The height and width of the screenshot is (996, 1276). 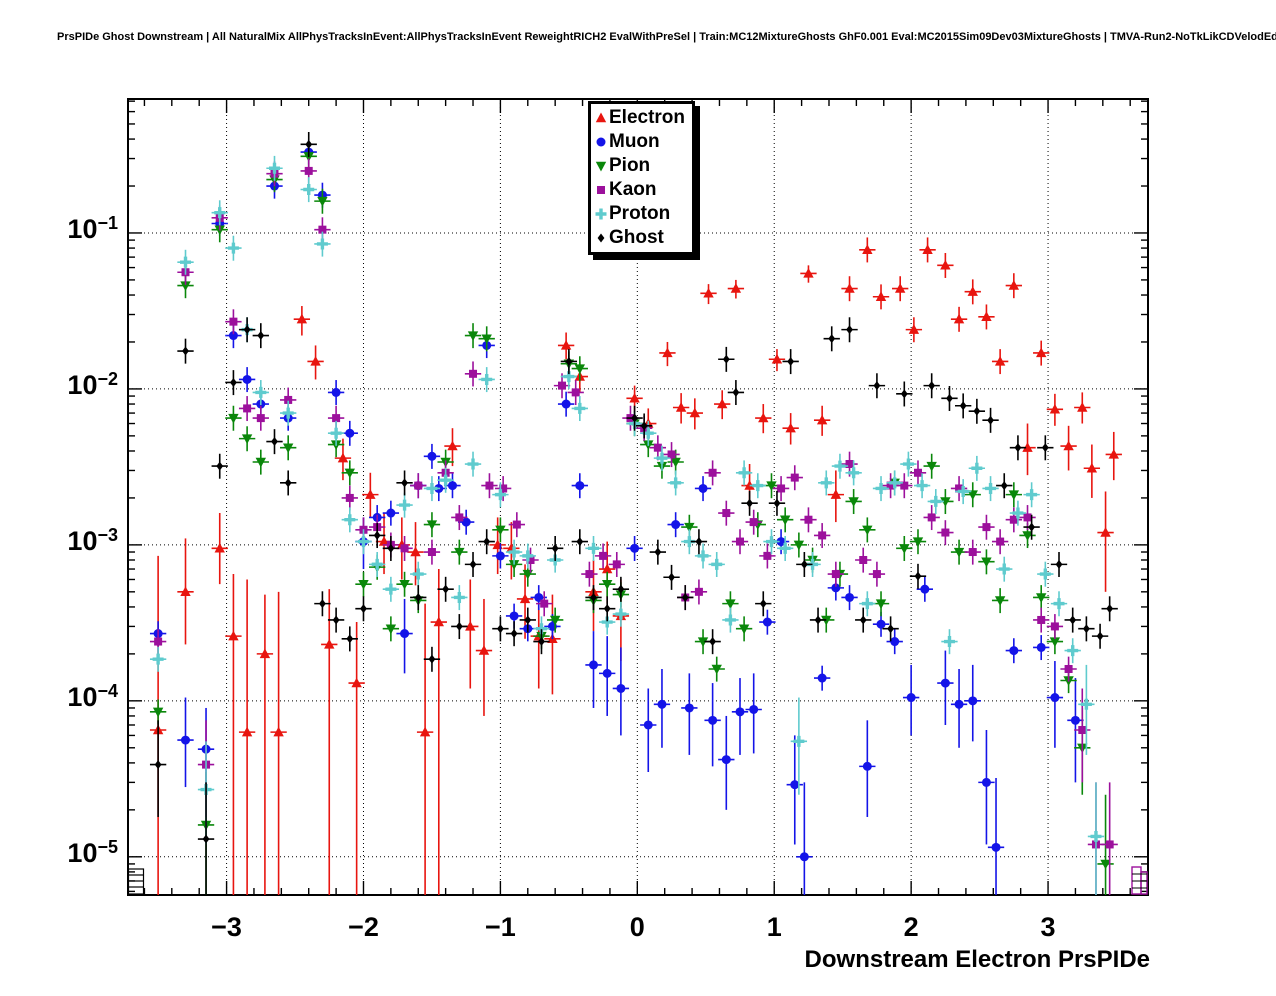 I want to click on triangle-up-icon, so click(x=601, y=117).